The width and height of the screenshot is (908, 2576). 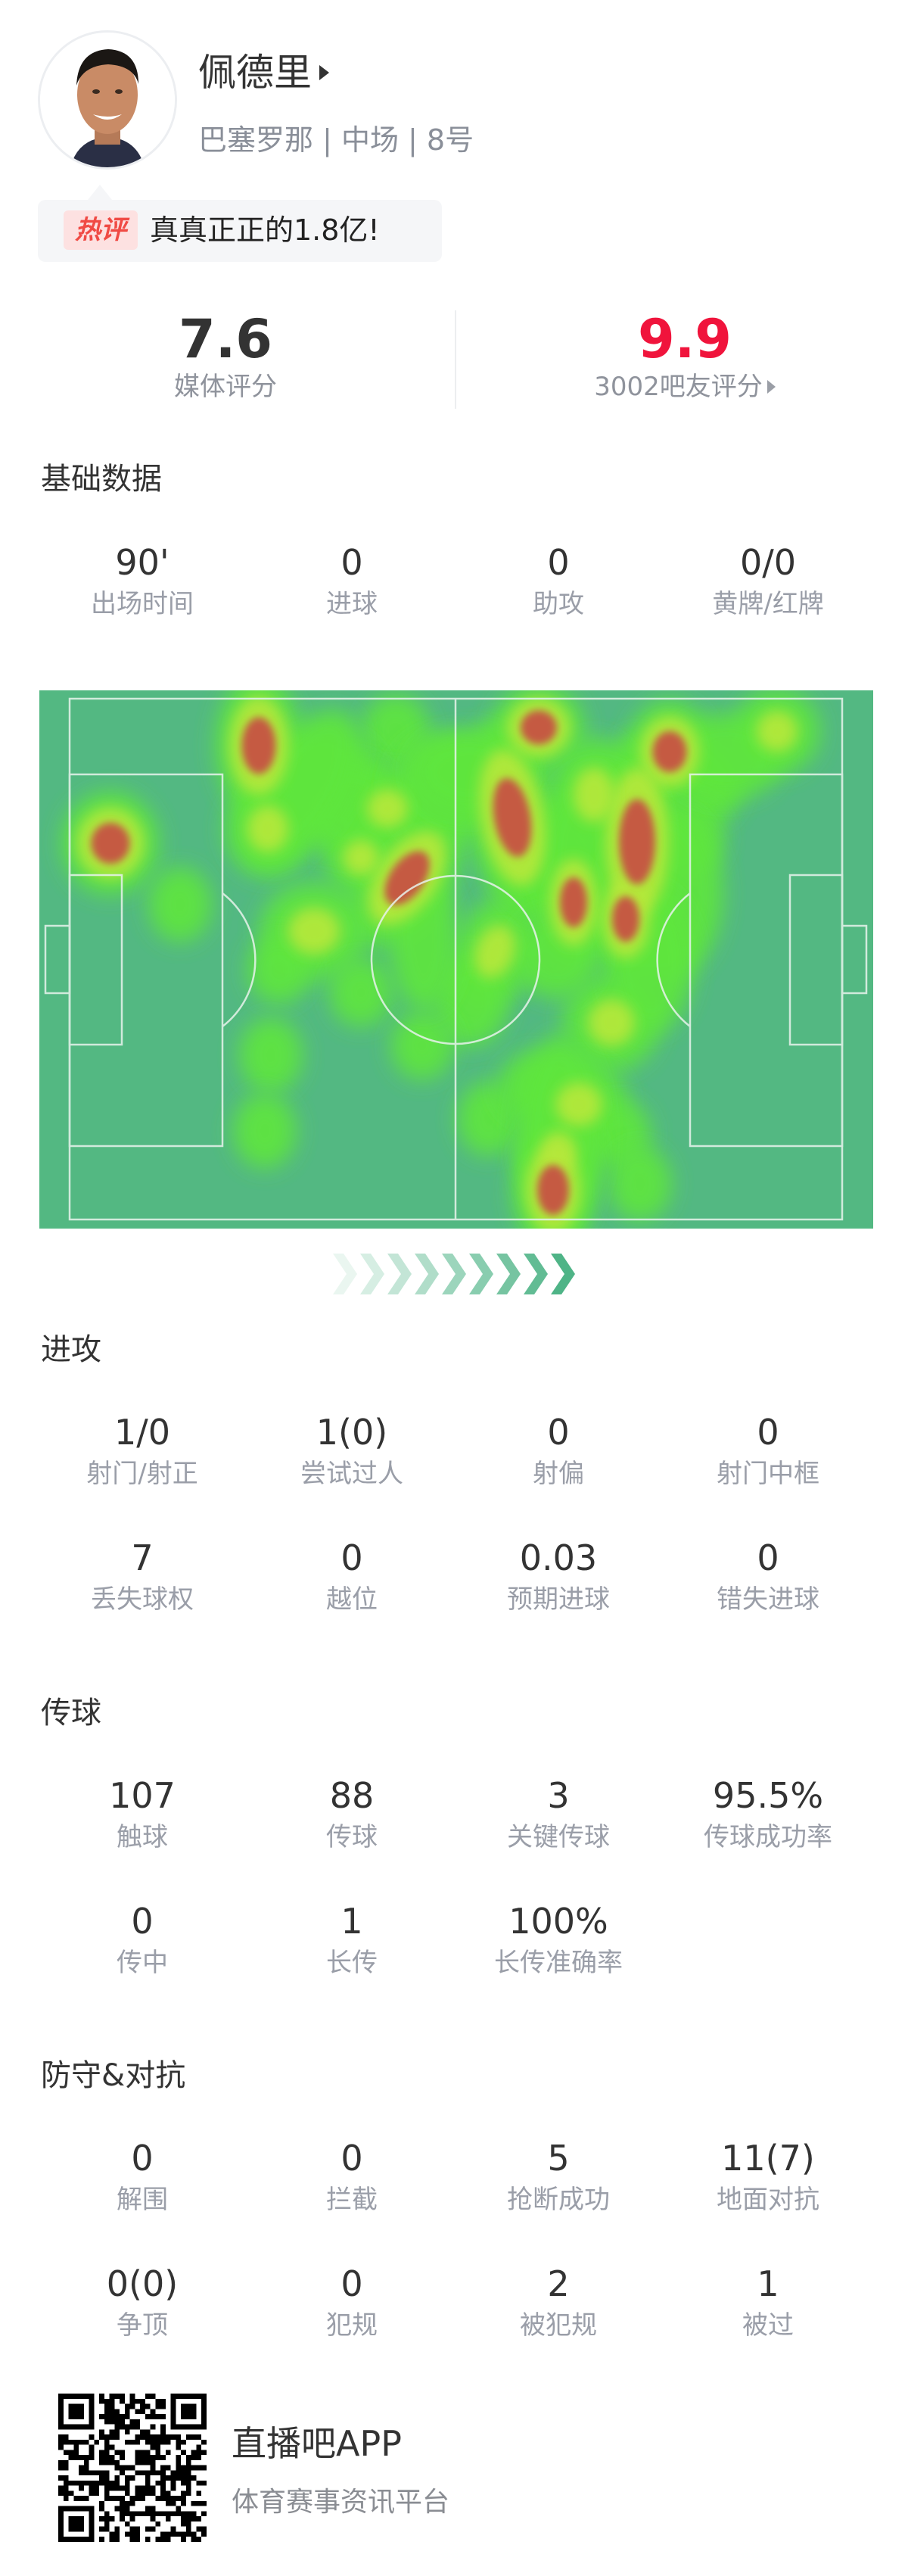 I want to click on stat-item: 1 长传, so click(x=351, y=1939).